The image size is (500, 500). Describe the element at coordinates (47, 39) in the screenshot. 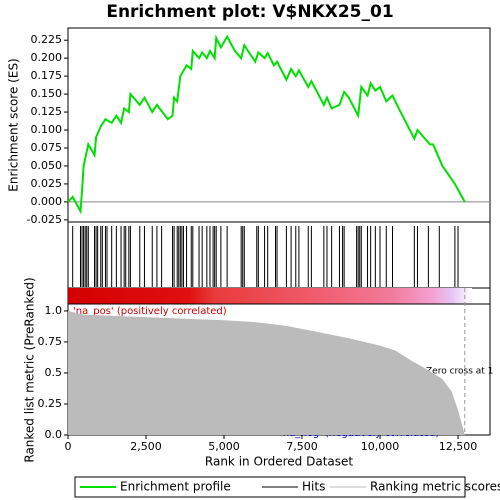

I see `y-tick-label: 0.225` at that location.